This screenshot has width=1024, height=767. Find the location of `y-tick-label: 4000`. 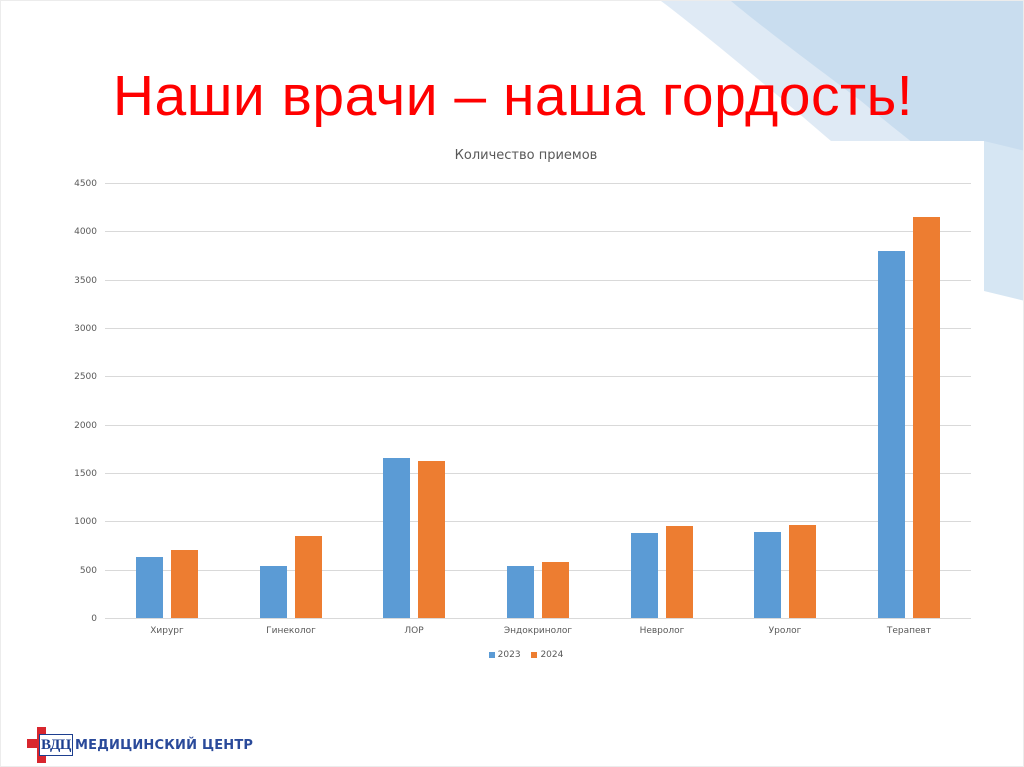

y-tick-label: 4000 is located at coordinates (85, 232).